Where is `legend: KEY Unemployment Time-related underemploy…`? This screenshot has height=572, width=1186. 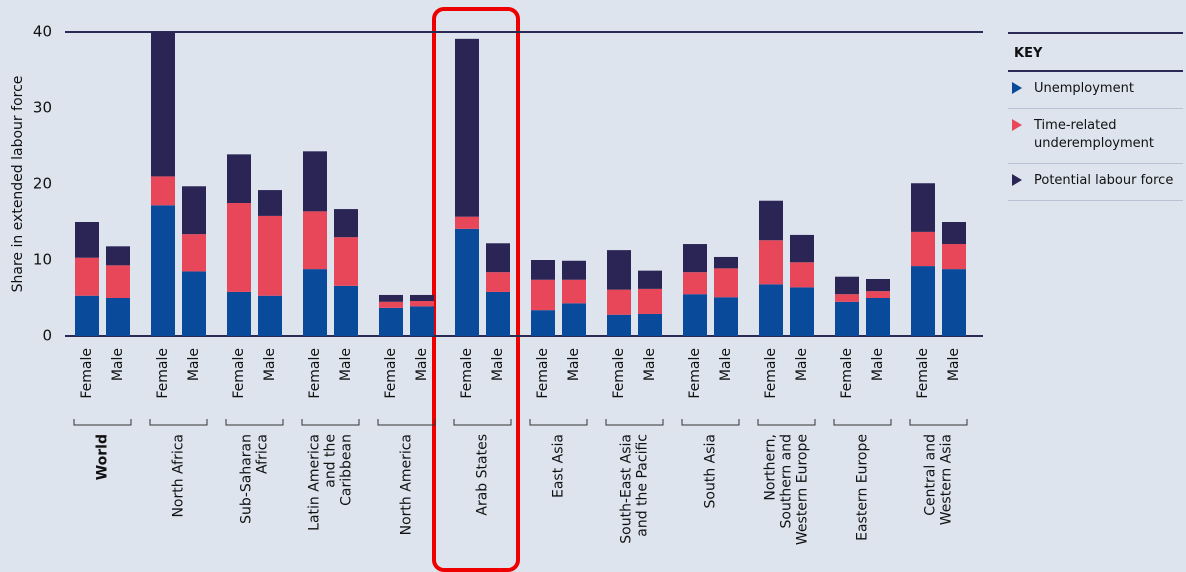 legend: KEY Unemployment Time-related underemploy… is located at coordinates (1095, 116).